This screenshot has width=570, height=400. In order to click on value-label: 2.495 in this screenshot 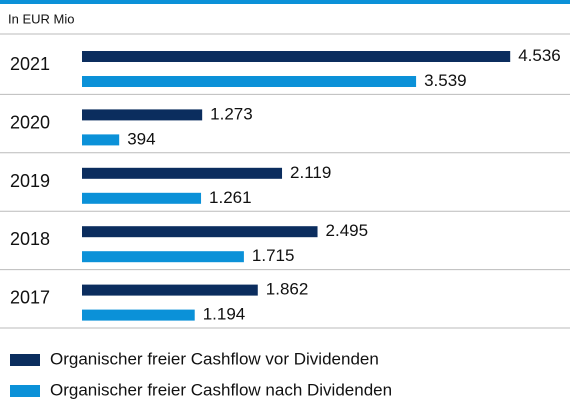, I will do `click(347, 230)`.